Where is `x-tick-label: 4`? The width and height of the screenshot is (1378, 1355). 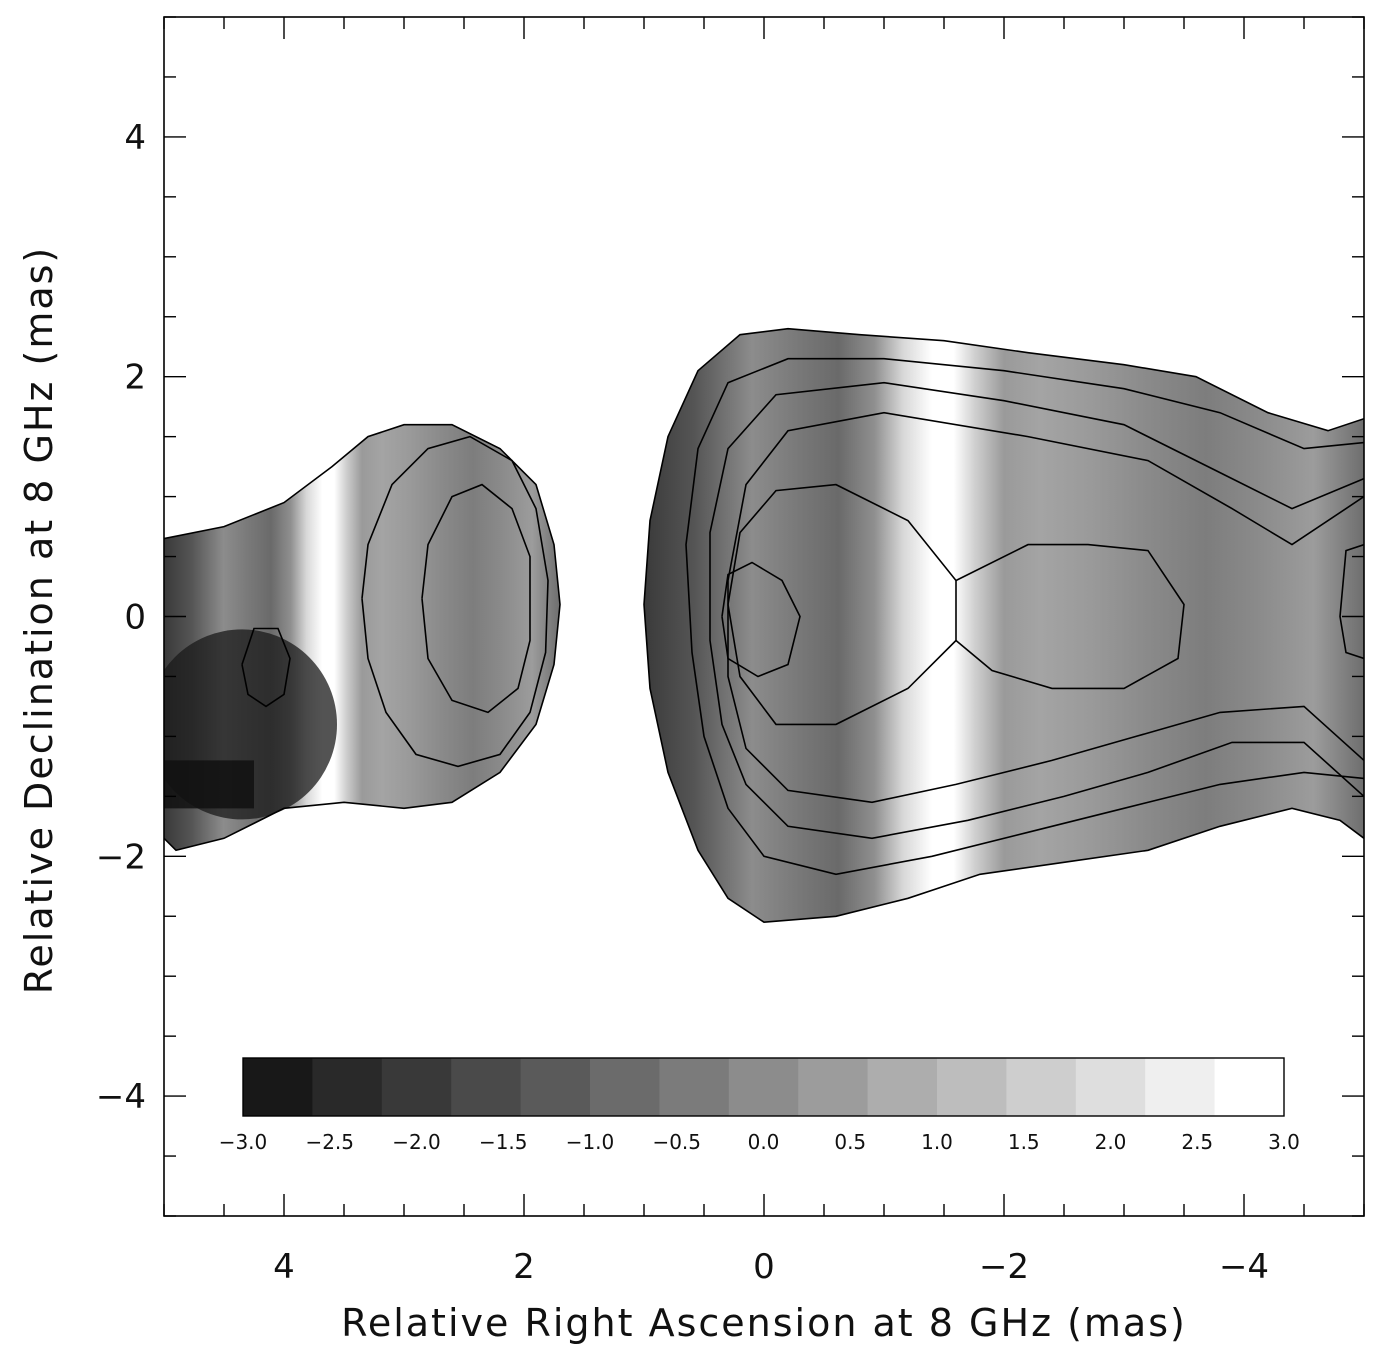
x-tick-label: 4 is located at coordinates (284, 1267).